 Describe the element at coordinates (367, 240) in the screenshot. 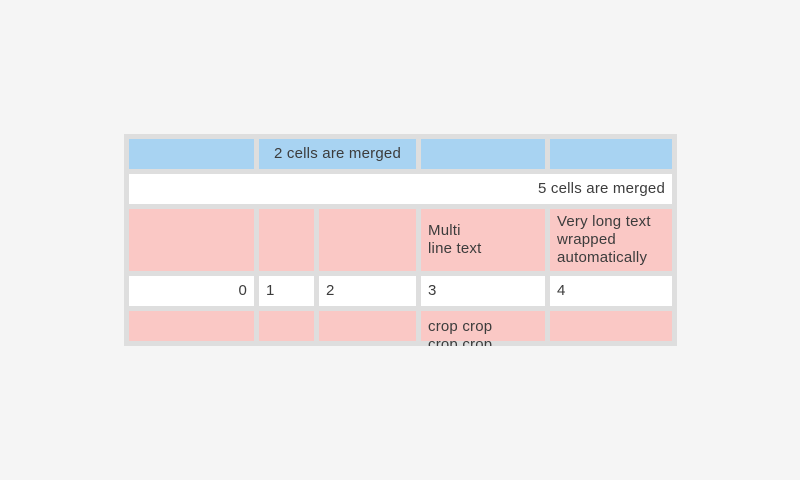

I see `table-cell-r2c2` at that location.